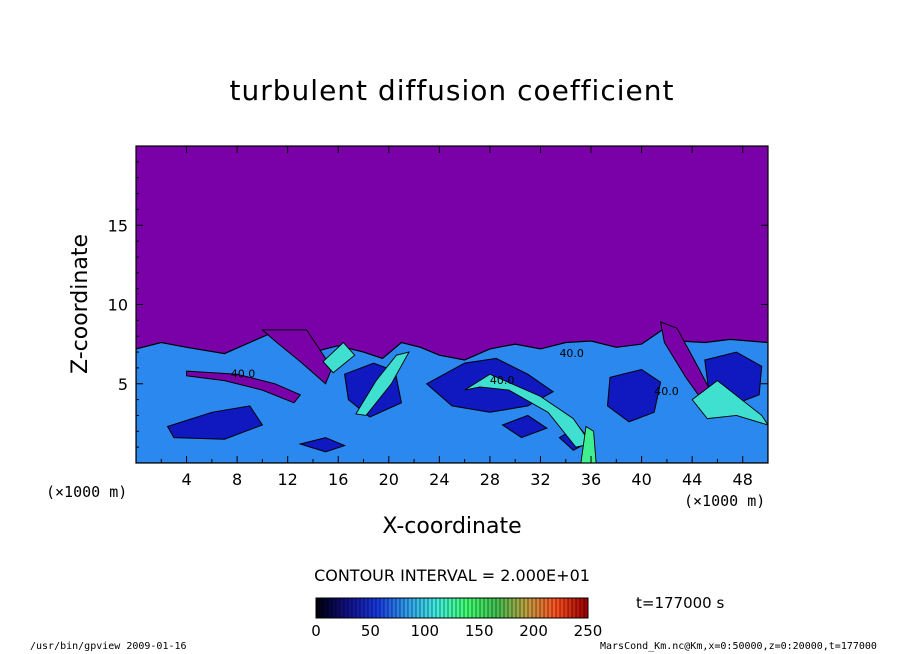 The image size is (904, 654). I want to click on colorbar: 0 50 100 150 200 250, so click(457, 618).